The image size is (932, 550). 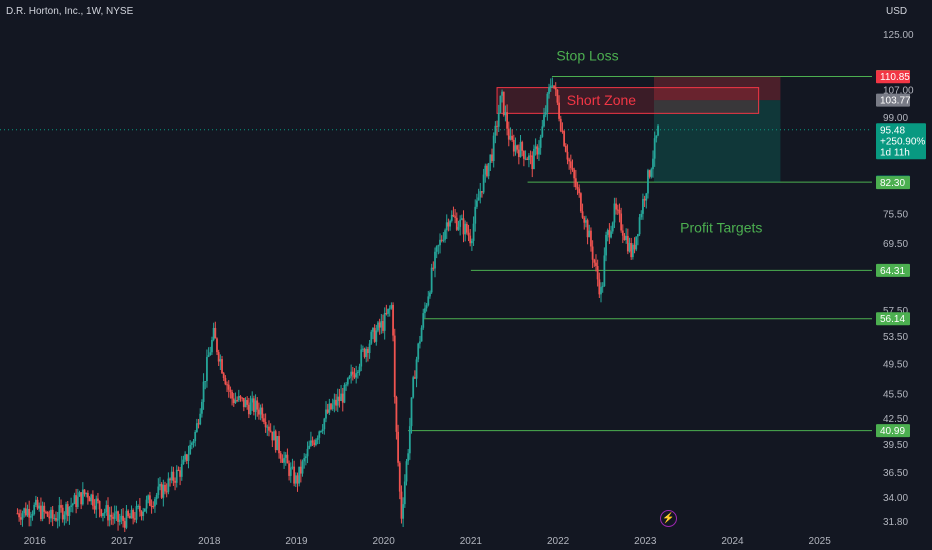 I want to click on short-zone-box, so click(x=628, y=100).